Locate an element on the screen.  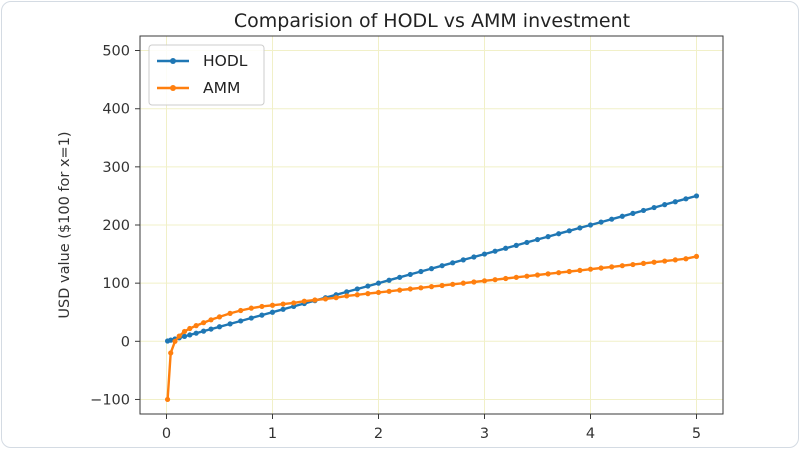
y-tick-label: 0 is located at coordinates (125, 342).